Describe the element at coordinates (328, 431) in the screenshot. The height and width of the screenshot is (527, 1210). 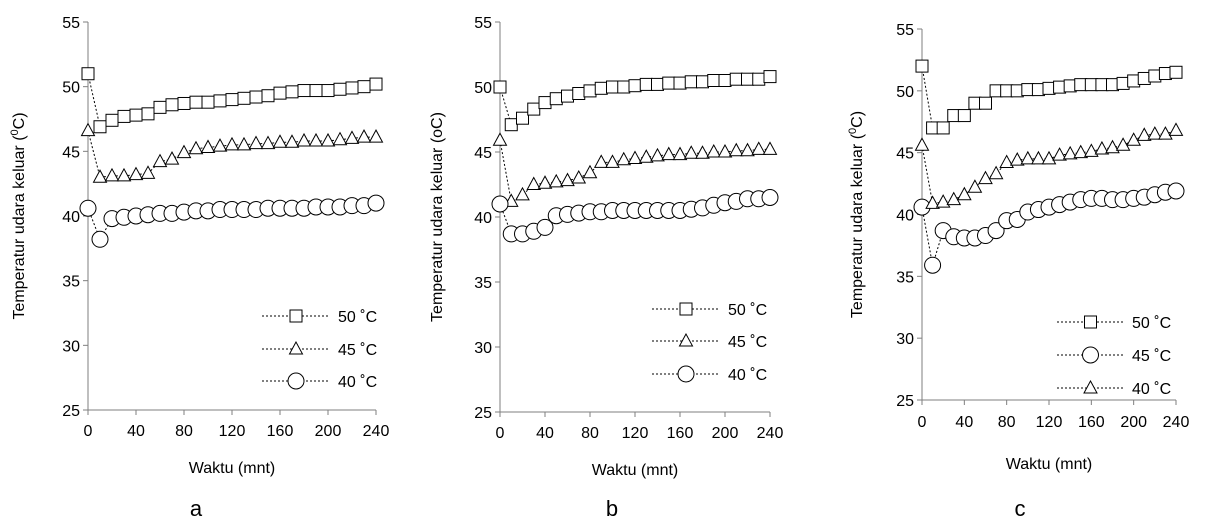
I see `x-tick-label: 200` at that location.